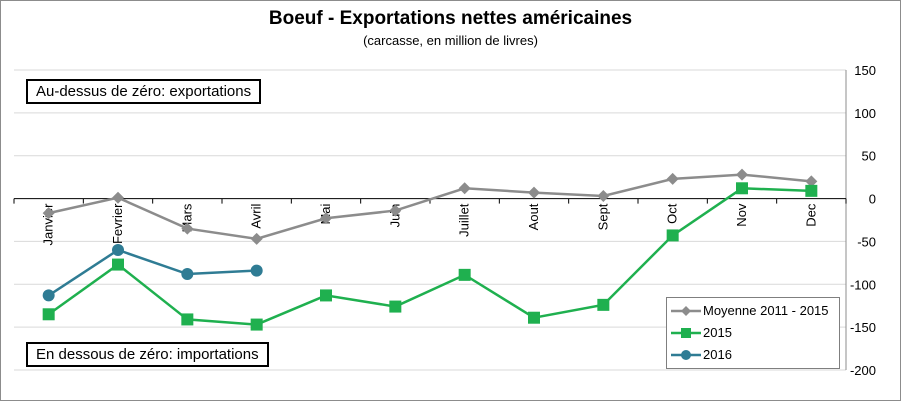  I want to click on x-tick-label: Aout, so click(533, 216).